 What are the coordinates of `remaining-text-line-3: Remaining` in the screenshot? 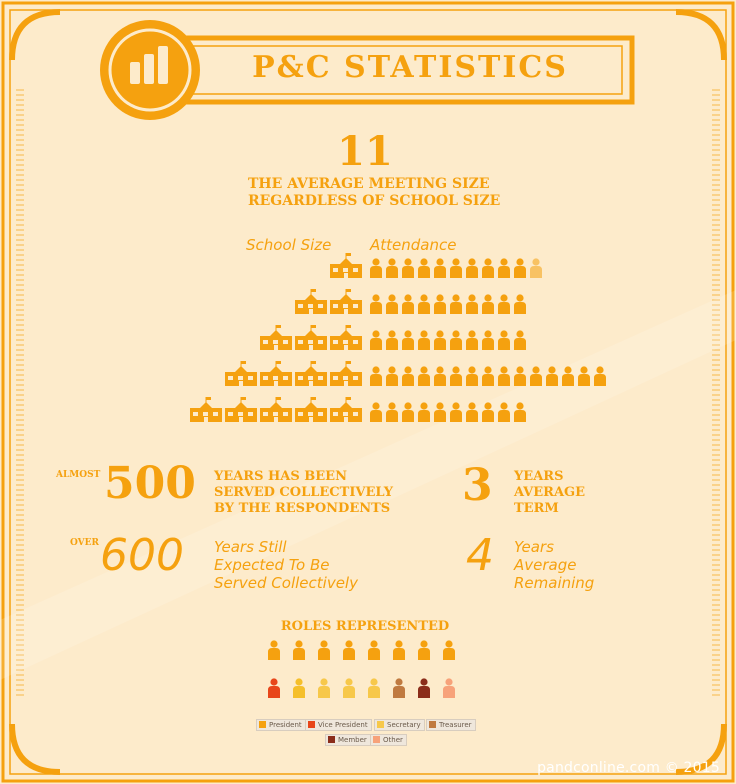 It's located at (554, 583).